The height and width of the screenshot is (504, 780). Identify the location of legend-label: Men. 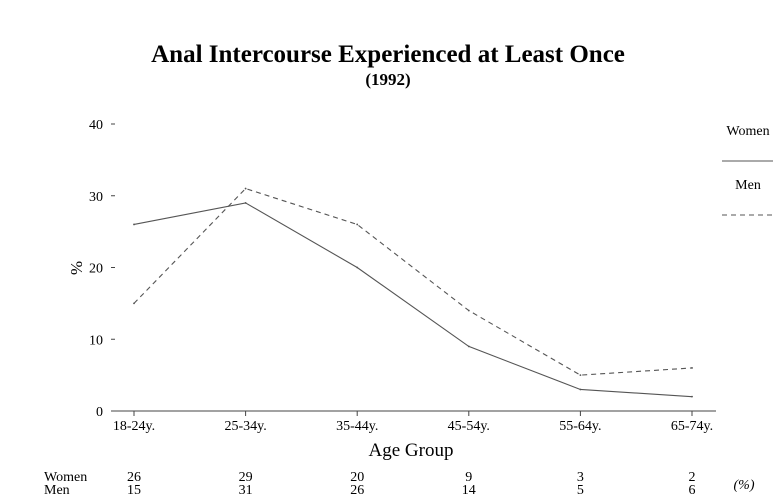
(748, 185).